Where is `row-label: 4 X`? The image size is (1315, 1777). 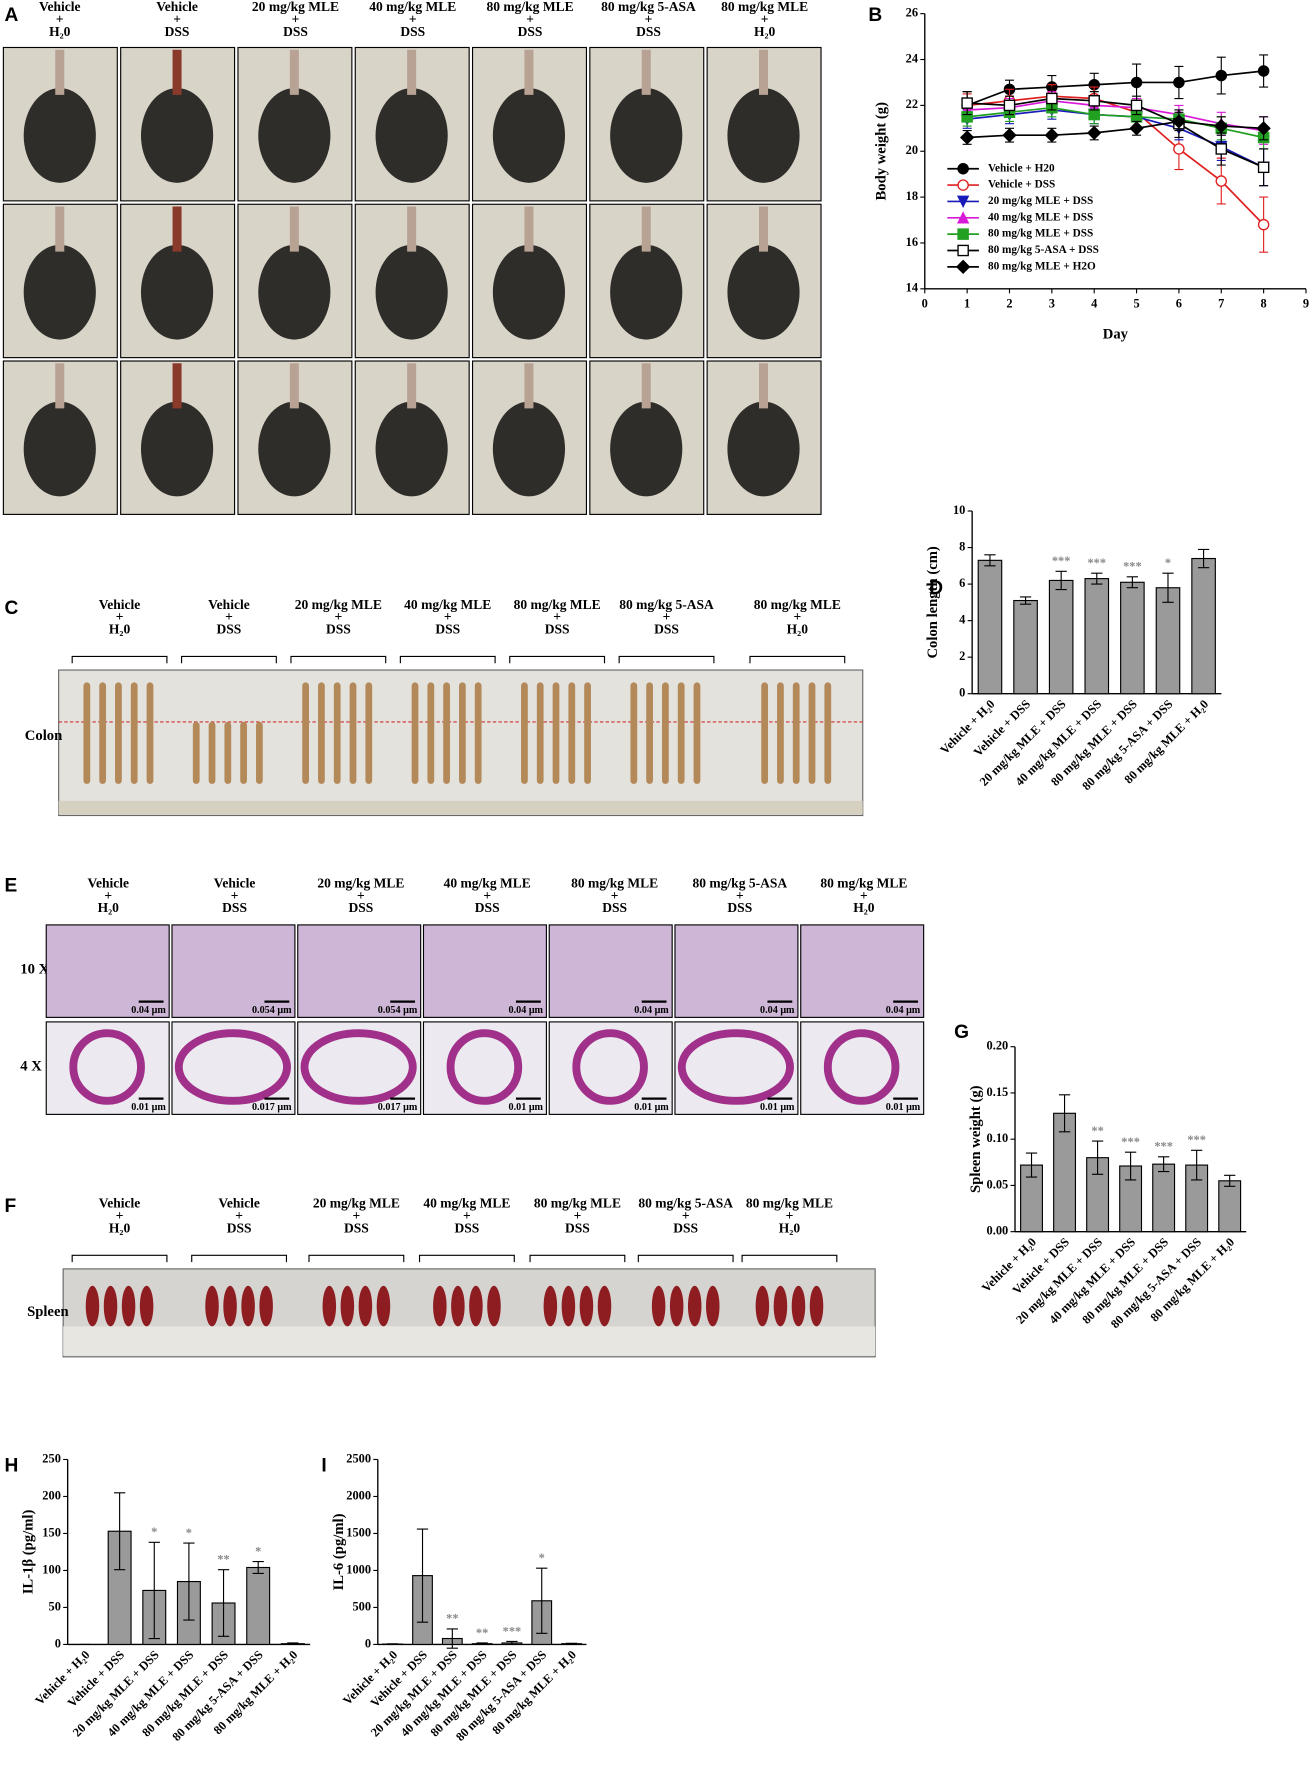
row-label: 4 X is located at coordinates (31, 1066).